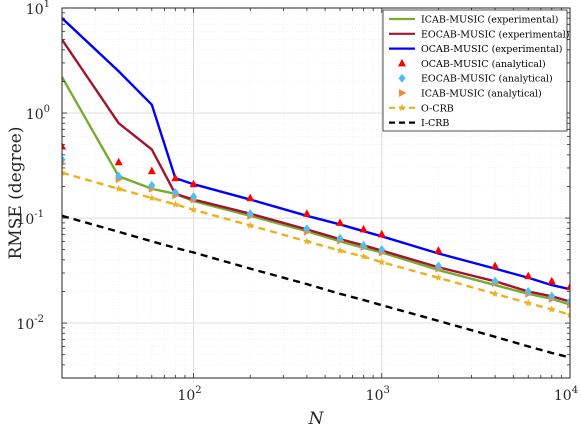  What do you see at coordinates (16, 192) in the screenshot?
I see `y-axis-title: RMSE (degree)` at bounding box center [16, 192].